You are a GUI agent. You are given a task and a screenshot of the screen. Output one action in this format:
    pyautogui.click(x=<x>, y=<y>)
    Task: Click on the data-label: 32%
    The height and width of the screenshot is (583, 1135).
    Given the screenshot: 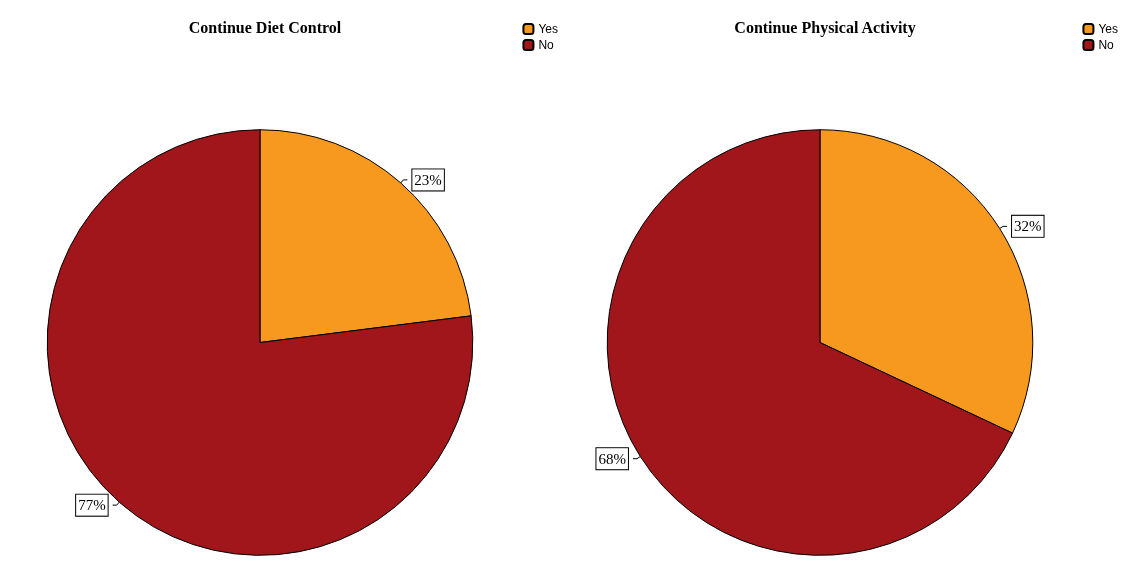 What is the action you would take?
    pyautogui.click(x=1028, y=226)
    